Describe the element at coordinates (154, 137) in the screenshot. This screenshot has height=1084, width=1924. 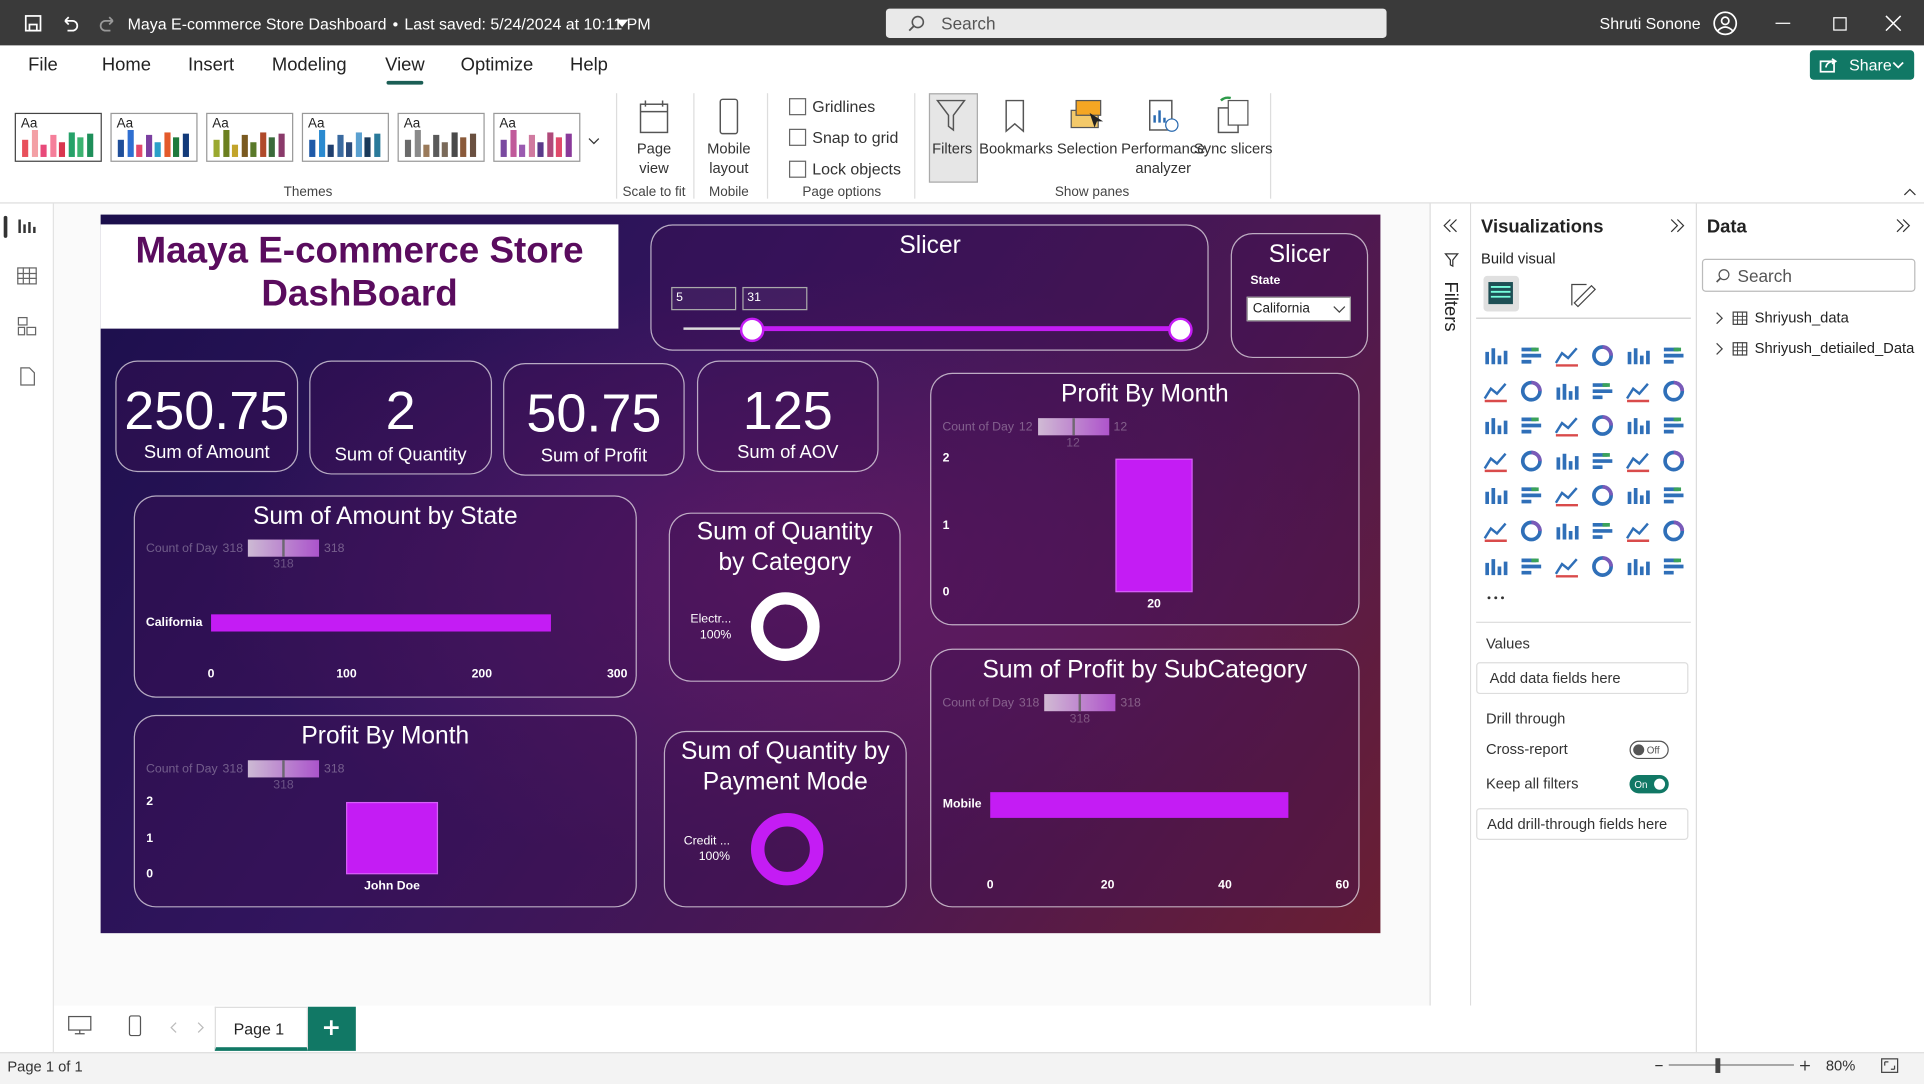
I see `theme-swatch` at that location.